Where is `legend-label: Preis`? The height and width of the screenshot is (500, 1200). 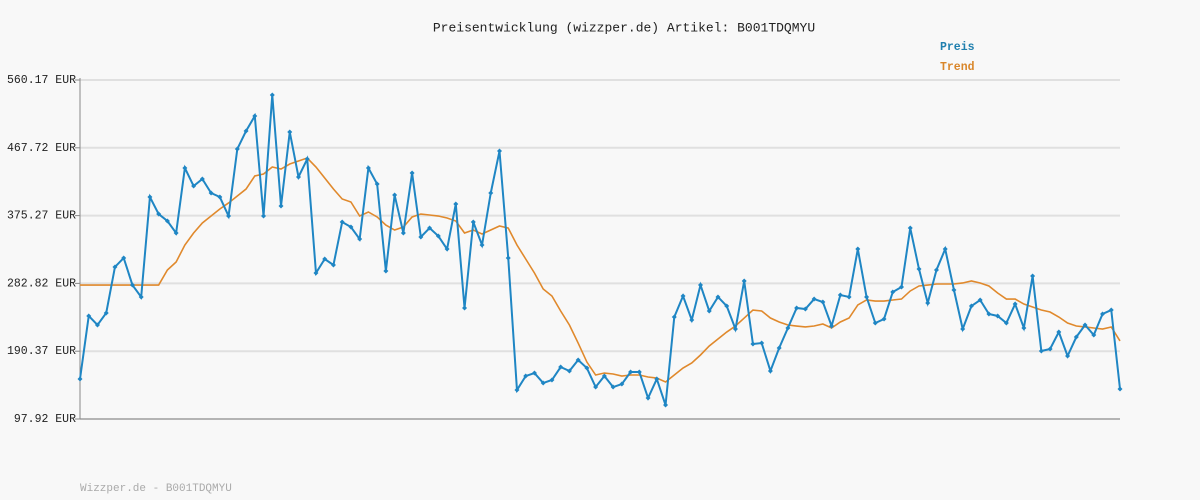
legend-label: Preis is located at coordinates (957, 47).